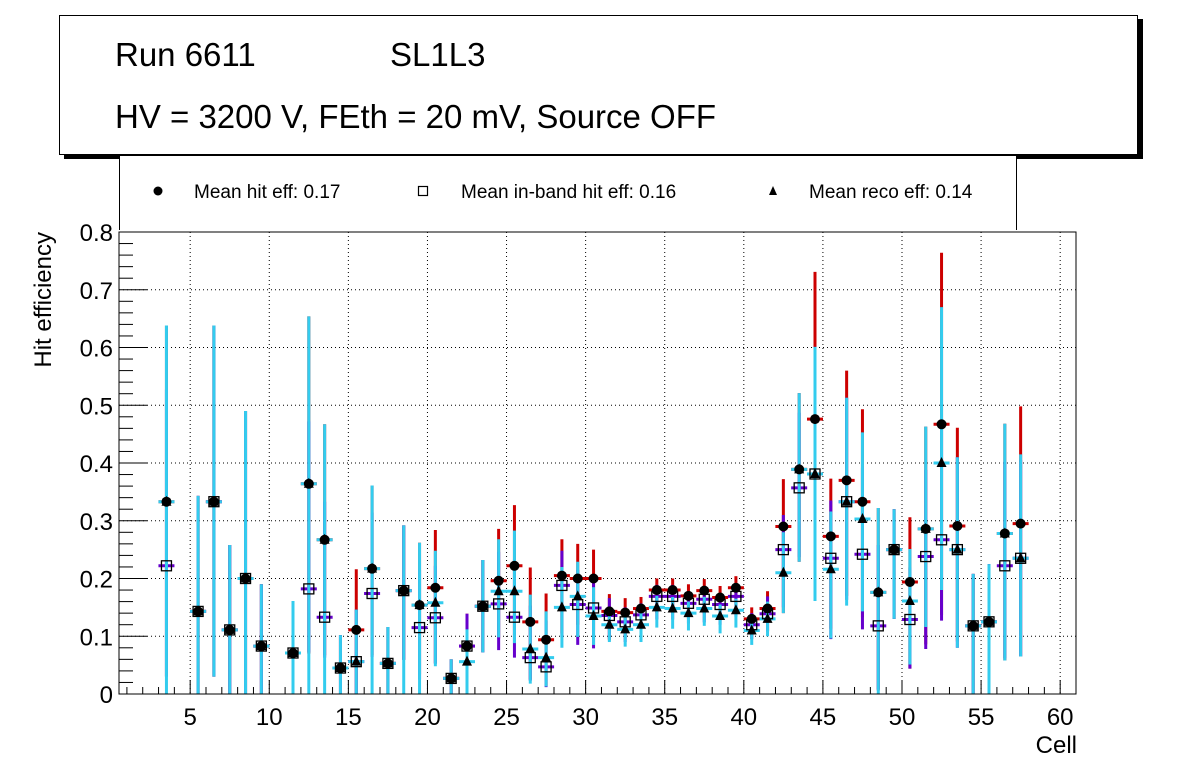 The image size is (1196, 772). I want to click on x-tick-label: 10, so click(269, 717).